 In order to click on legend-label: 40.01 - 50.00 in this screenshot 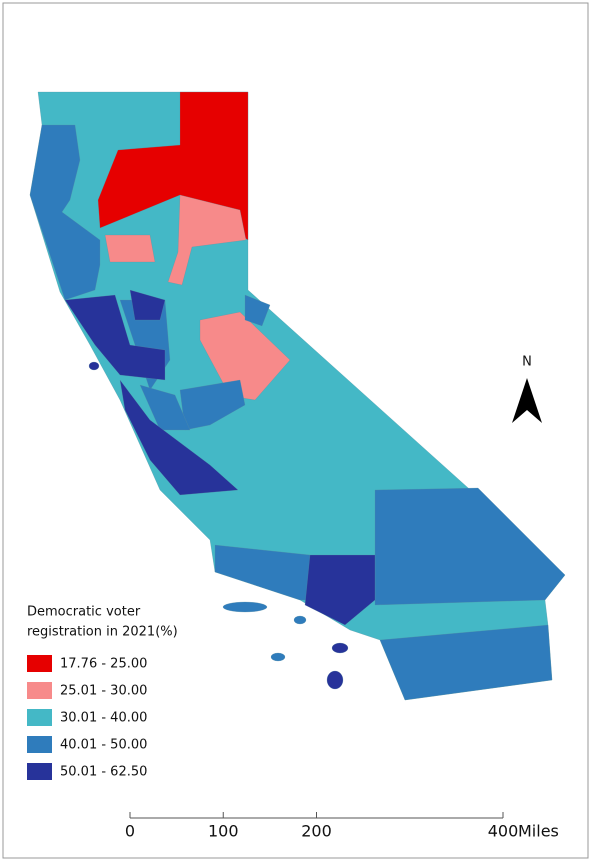, I will do `click(103, 745)`.